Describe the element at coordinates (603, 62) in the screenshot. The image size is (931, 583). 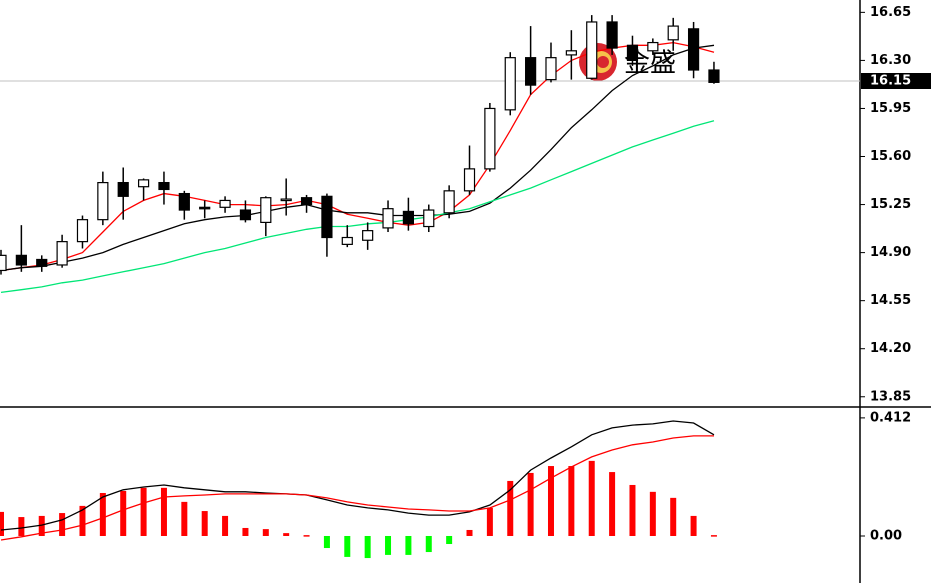
I see `watermark-logo` at that location.